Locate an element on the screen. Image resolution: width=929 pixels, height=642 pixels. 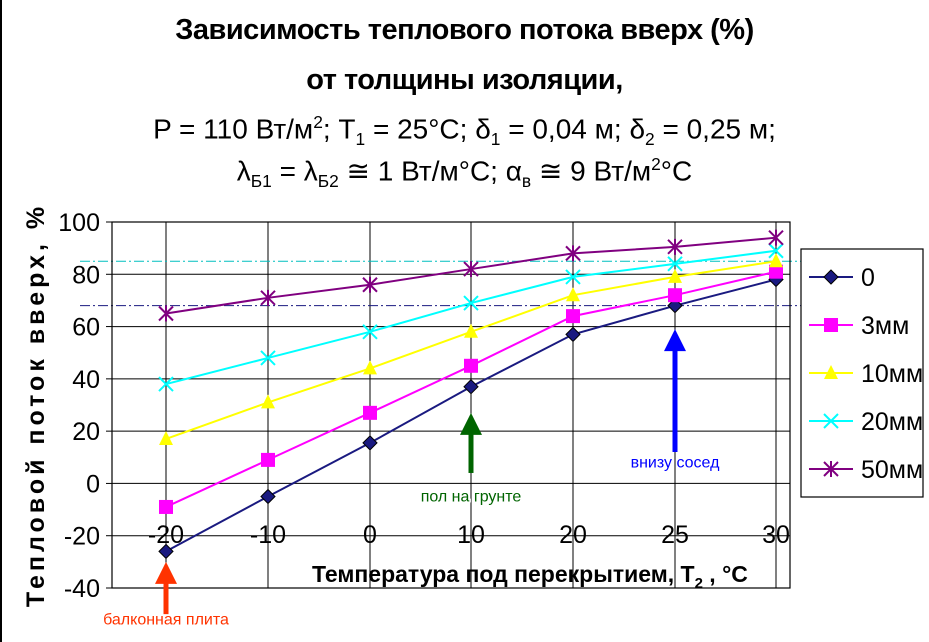
frame-border is located at coordinates (1, 321).